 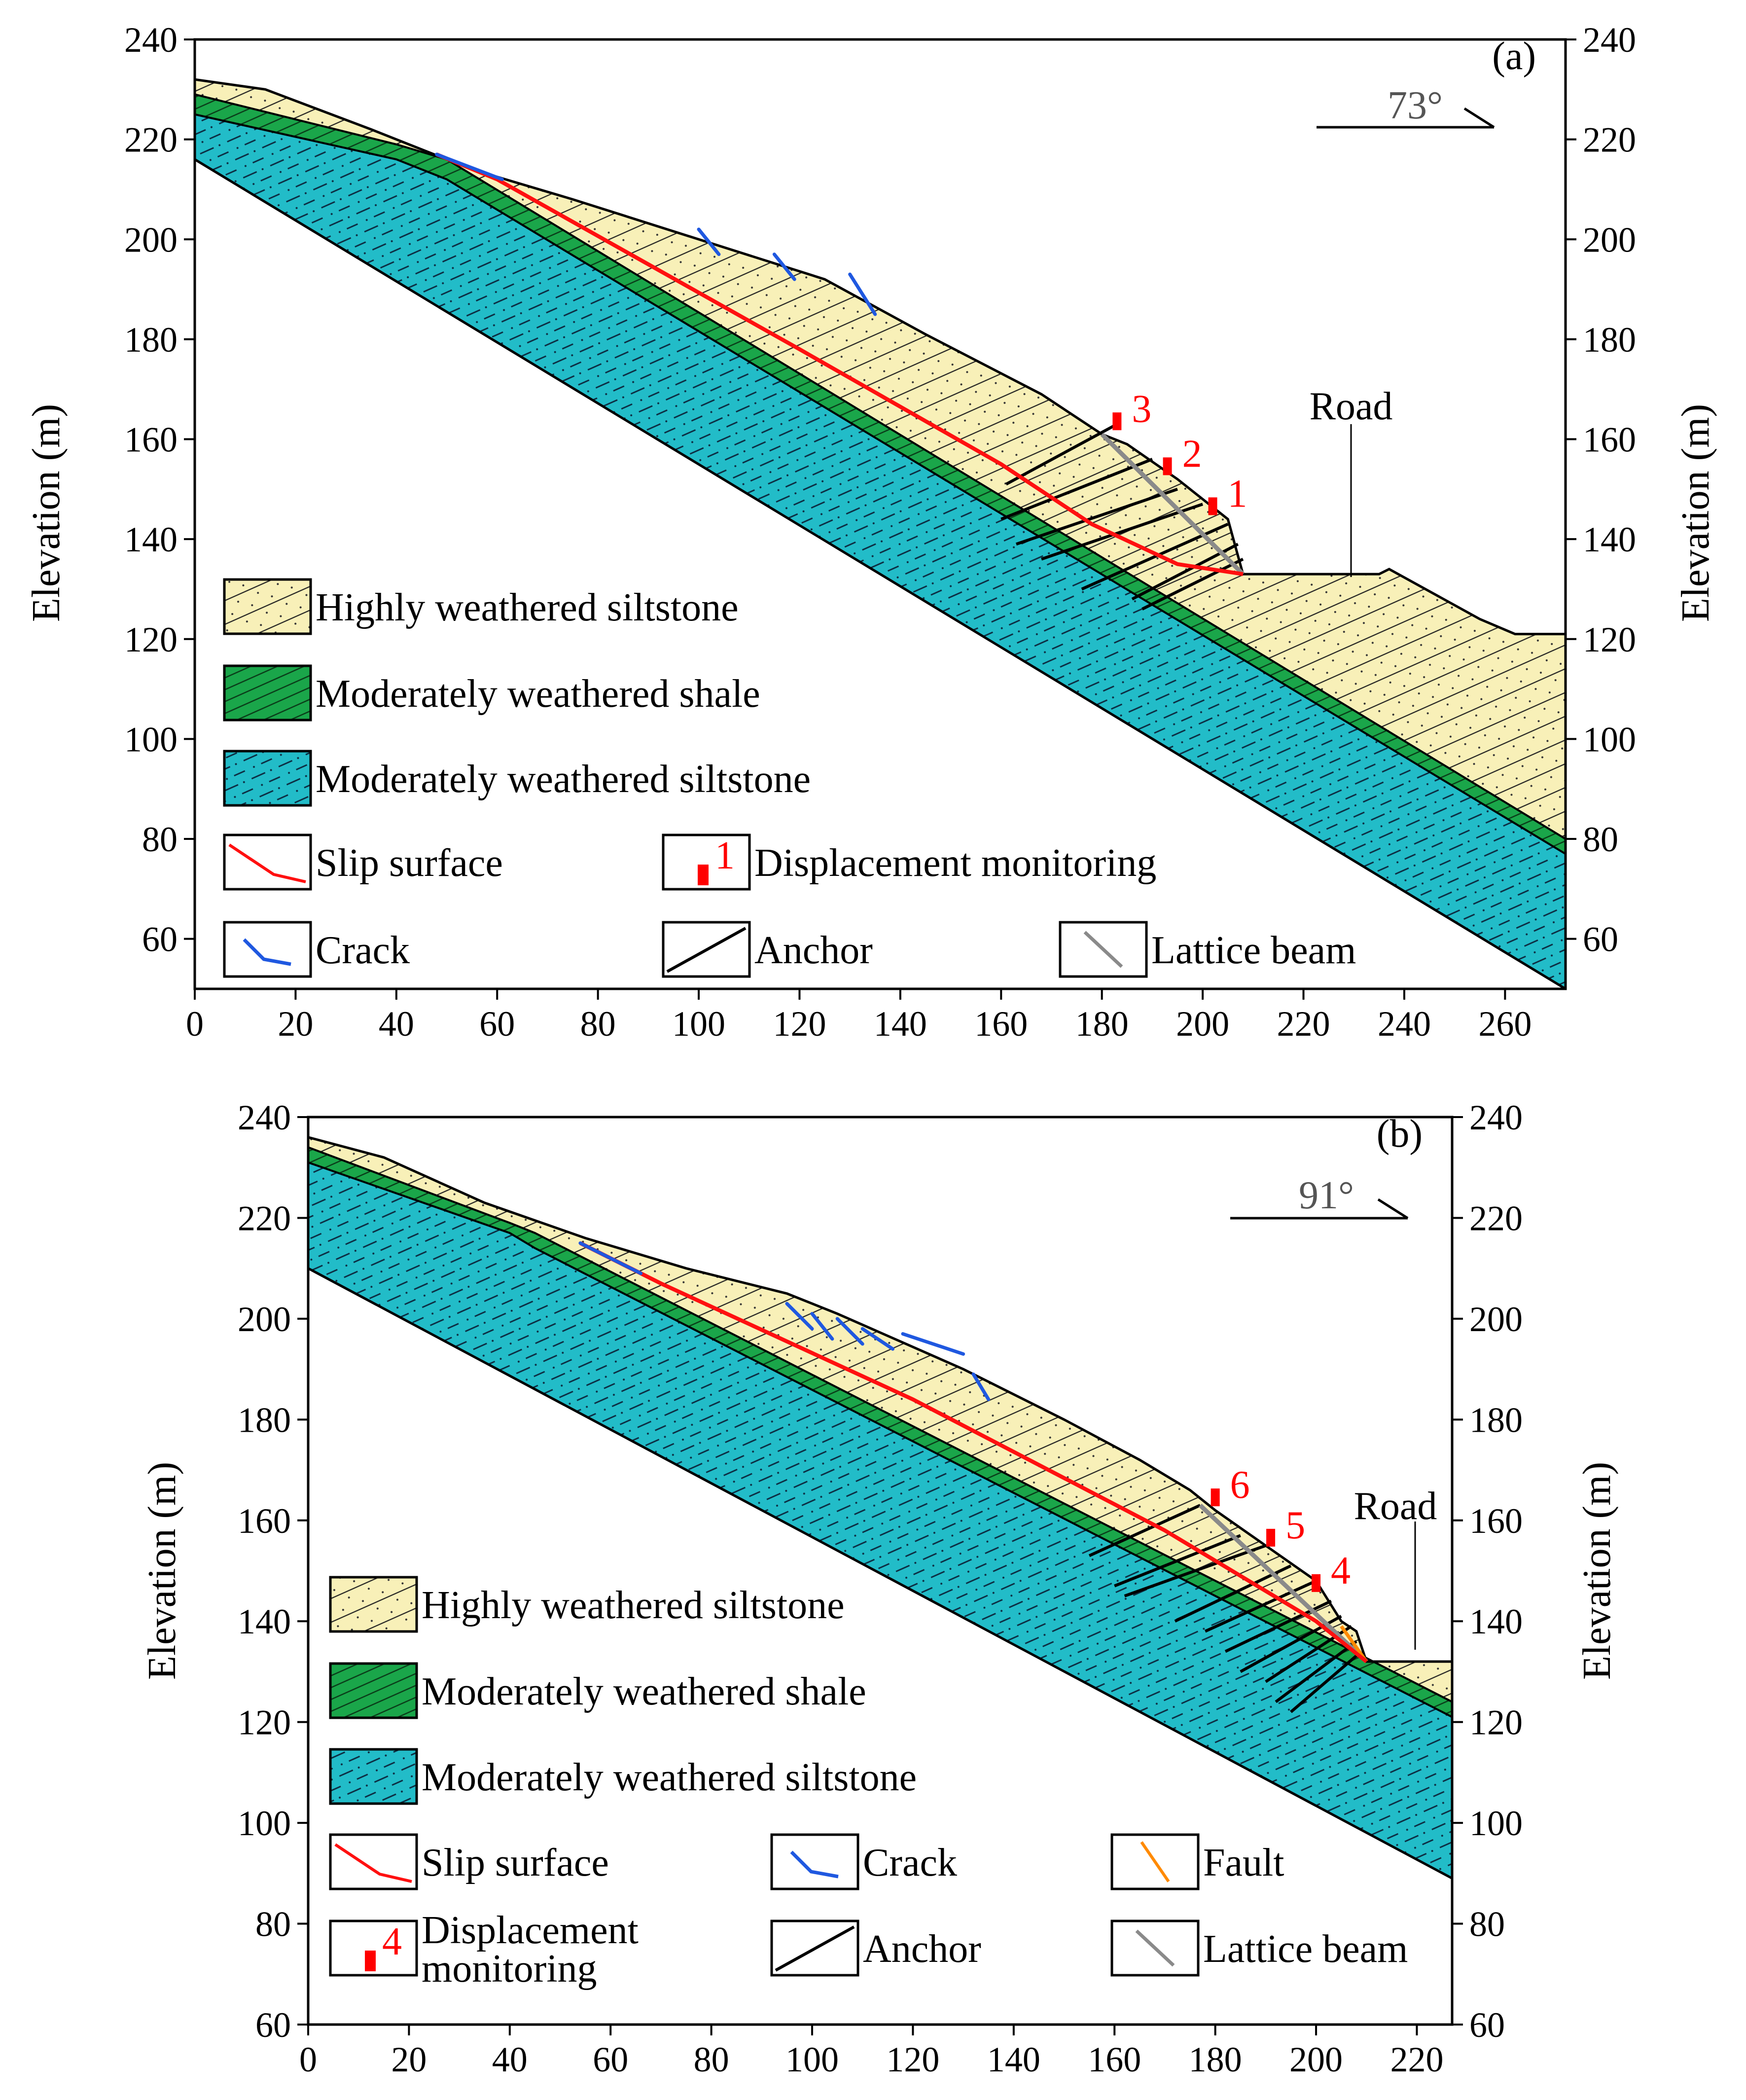 I want to click on displacement-monitor-3: 3, so click(x=1131, y=409).